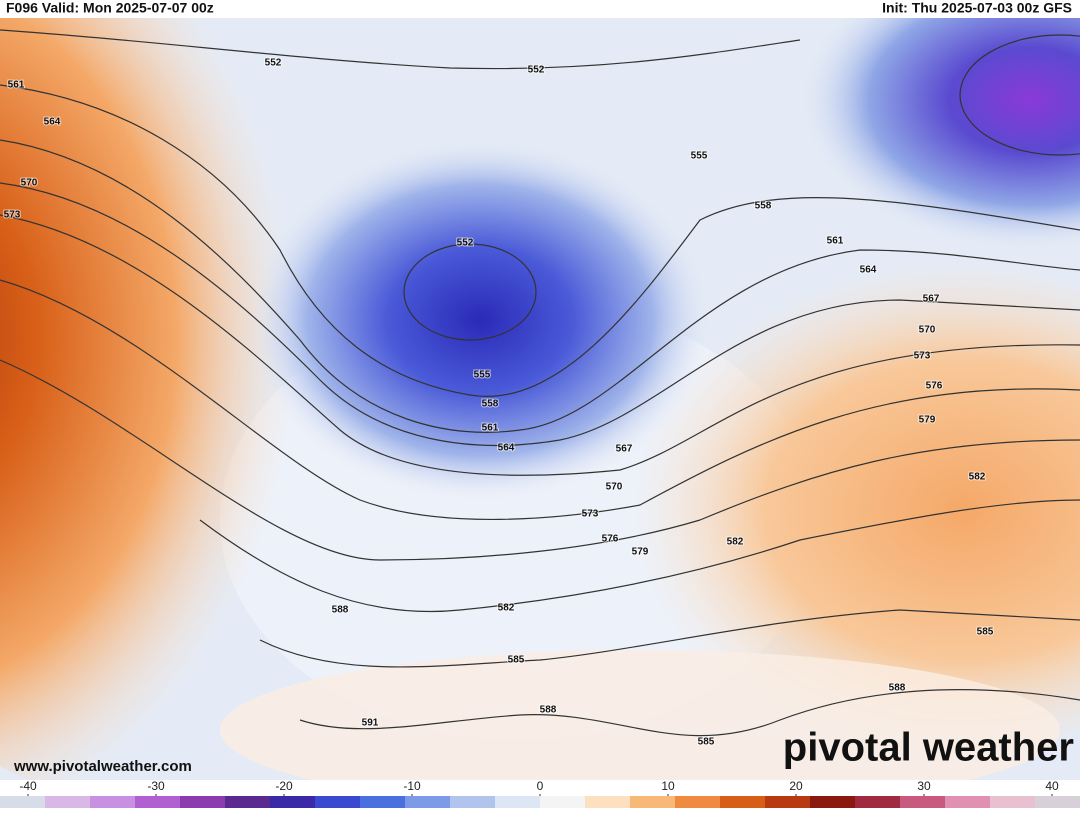  Describe the element at coordinates (977, 8) in the screenshot. I see `init-time: Init: Thu 2025-07-03 00z GFS` at that location.